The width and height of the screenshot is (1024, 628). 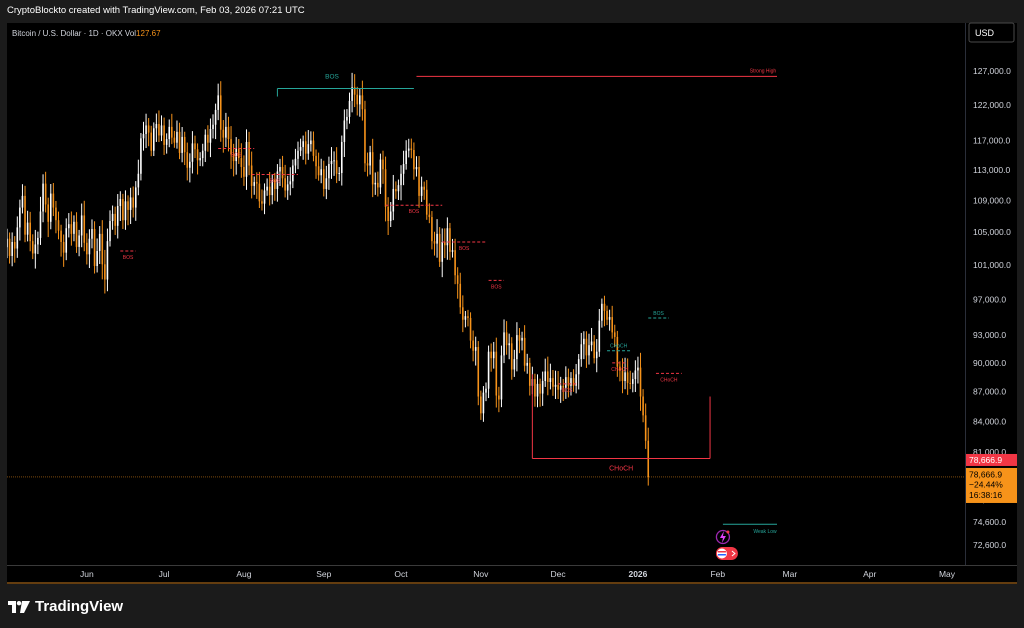 What do you see at coordinates (669, 380) in the screenshot?
I see `bos-label-red: CHoCH` at bounding box center [669, 380].